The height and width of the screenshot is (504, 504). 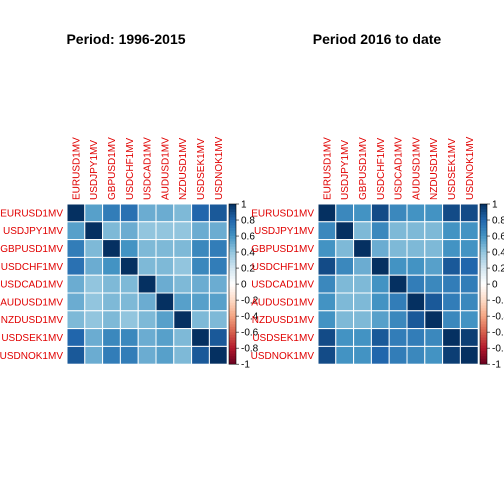 What do you see at coordinates (33, 231) in the screenshot?
I see `row-label: USDJPY1MV` at bounding box center [33, 231].